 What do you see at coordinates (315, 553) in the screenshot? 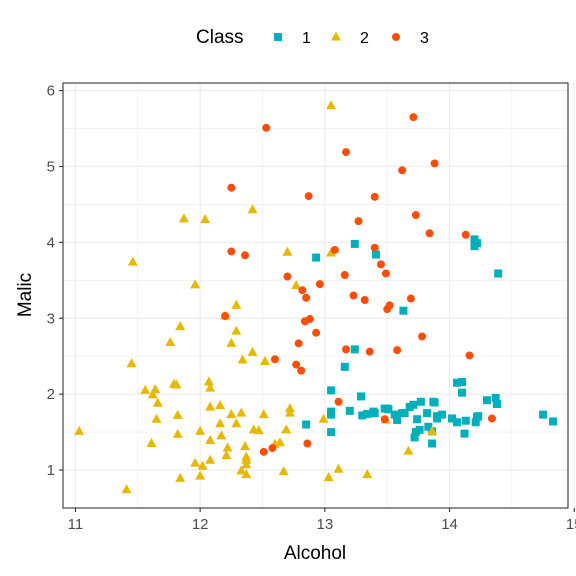
I see `x-axis-title: Alcohol` at bounding box center [315, 553].